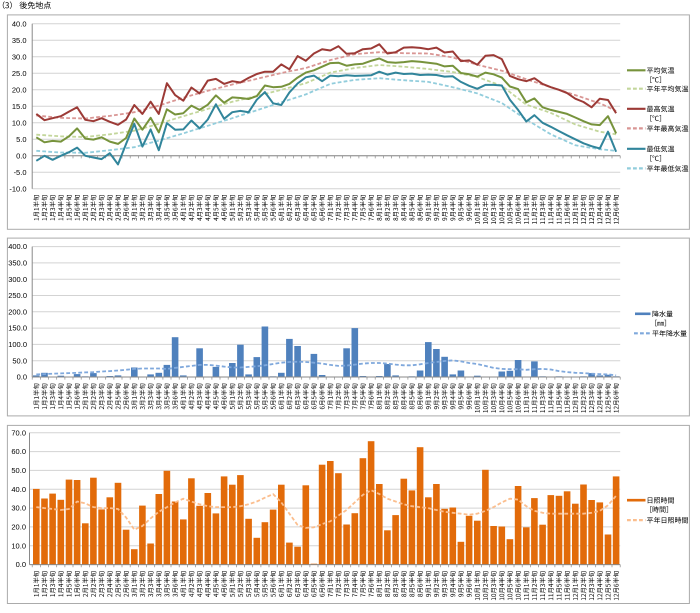 The image size is (700, 613). I want to click on svg-text: -10.0, so click(17, 188).